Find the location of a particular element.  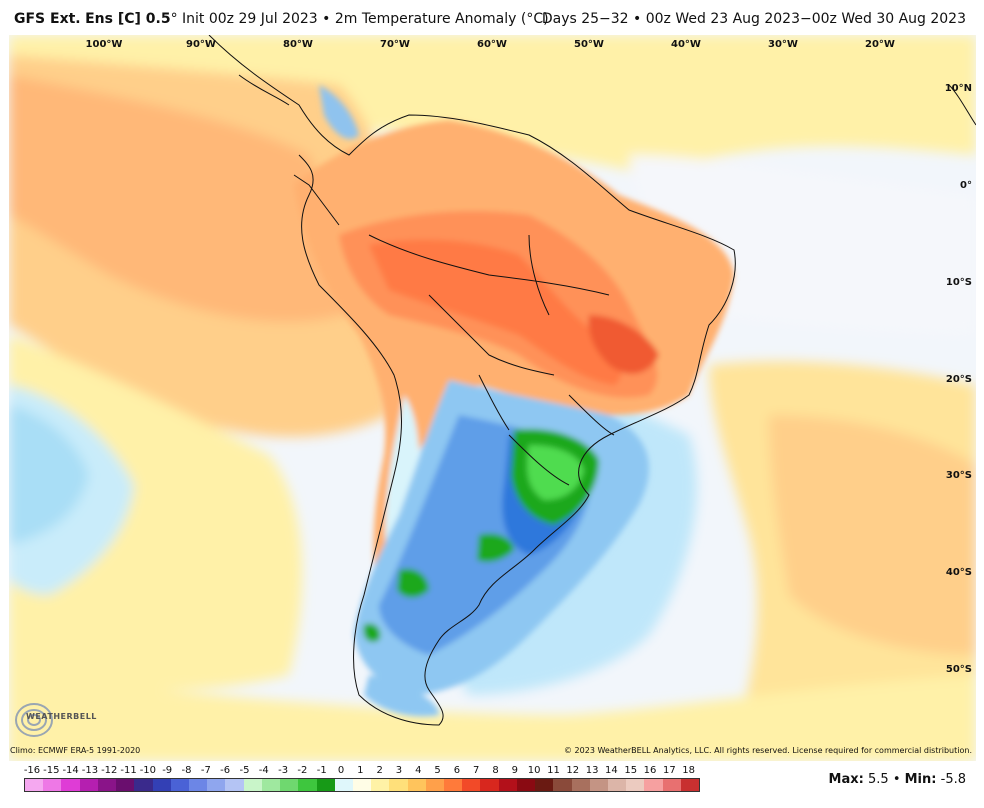

max-min-readout: Max: 5.5 • Min: -5.8 is located at coordinates (897, 779).